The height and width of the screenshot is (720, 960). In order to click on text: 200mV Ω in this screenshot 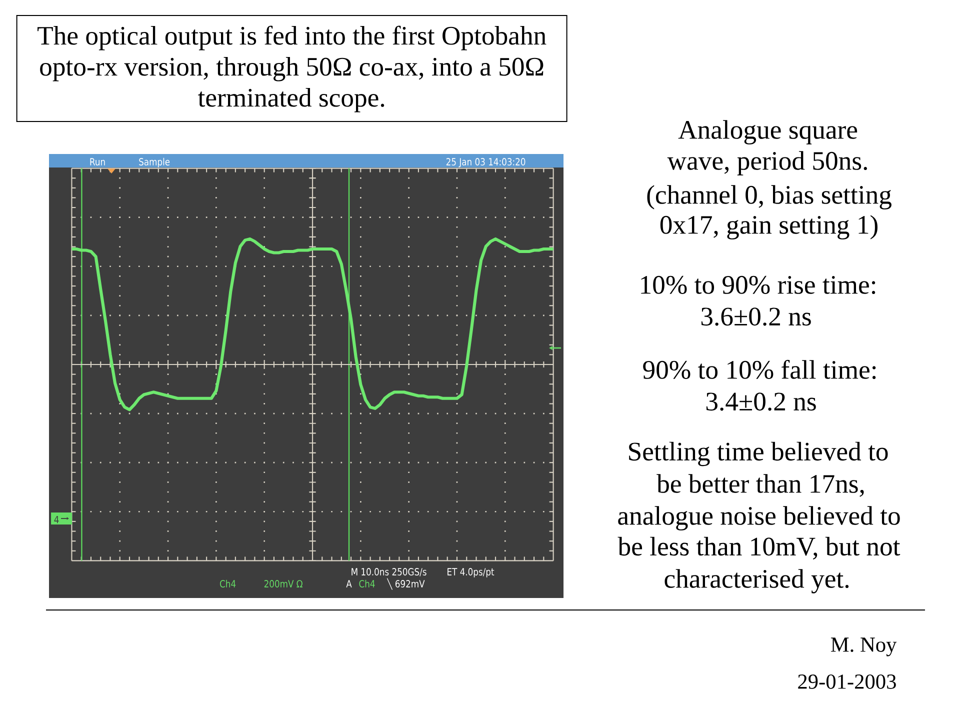, I will do `click(283, 584)`.